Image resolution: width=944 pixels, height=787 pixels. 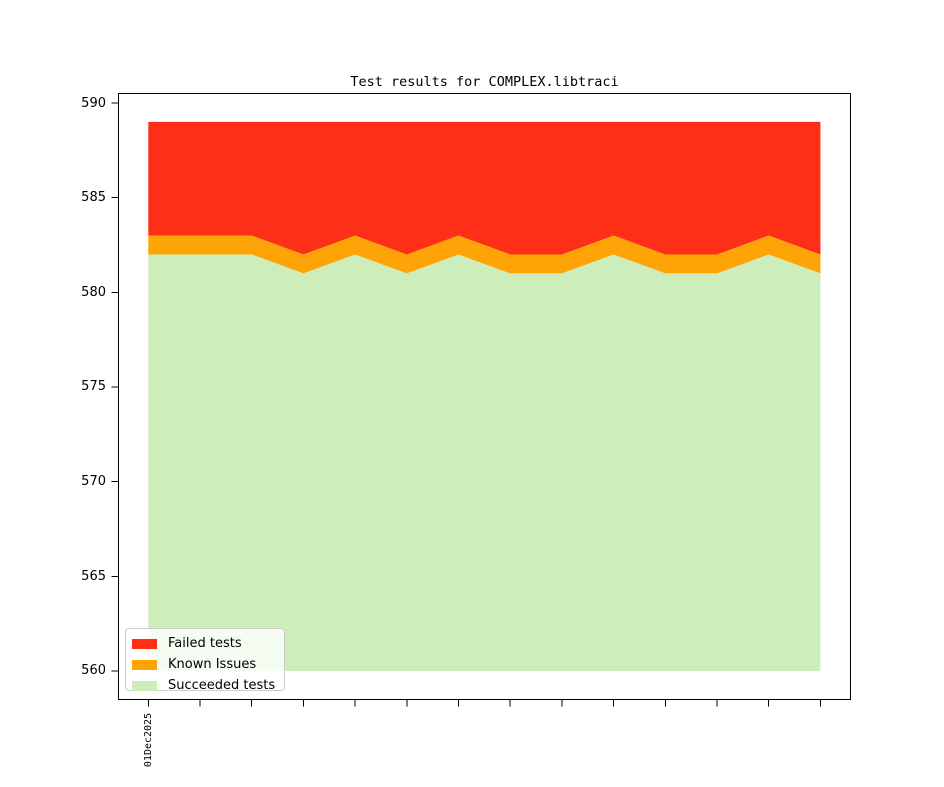 What do you see at coordinates (222, 685) in the screenshot?
I see `legend-label-succeeded: Succeeded tests` at bounding box center [222, 685].